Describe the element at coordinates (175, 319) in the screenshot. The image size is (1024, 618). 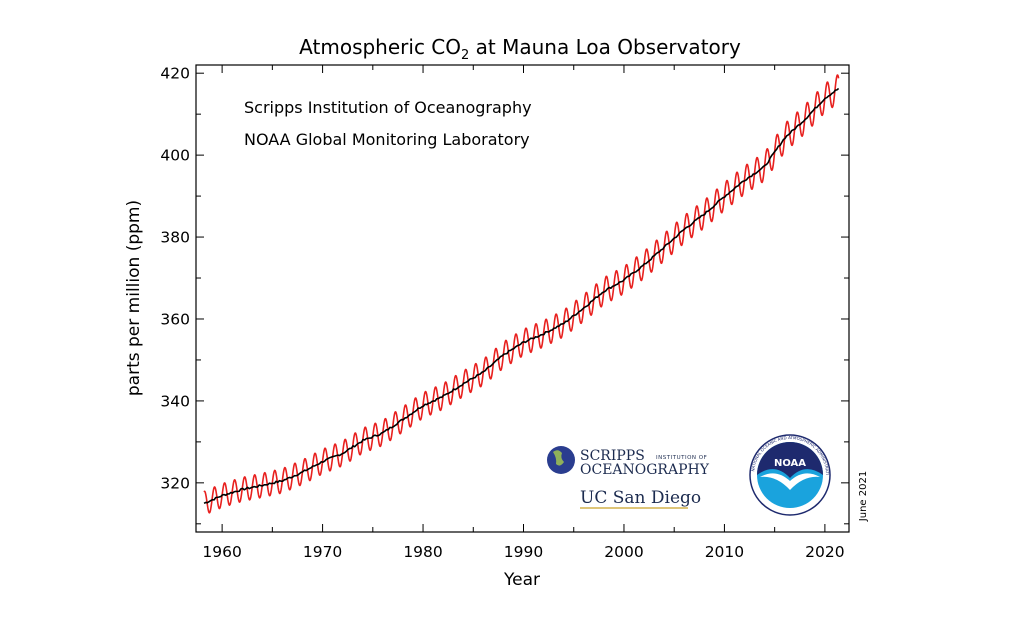
I see `y-tick-label: 360` at that location.